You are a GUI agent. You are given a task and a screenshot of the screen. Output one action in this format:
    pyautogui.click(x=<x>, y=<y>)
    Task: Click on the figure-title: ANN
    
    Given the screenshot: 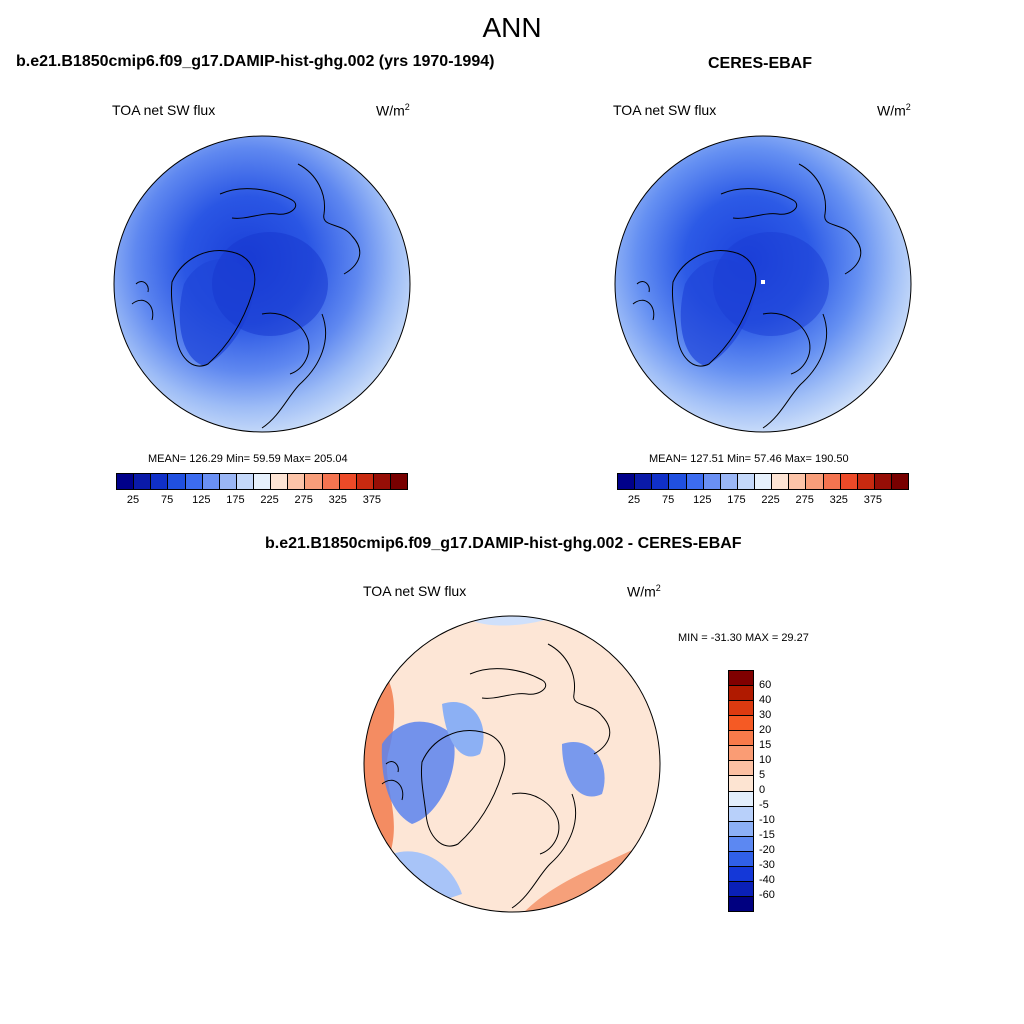 What is the action you would take?
    pyautogui.click(x=512, y=27)
    